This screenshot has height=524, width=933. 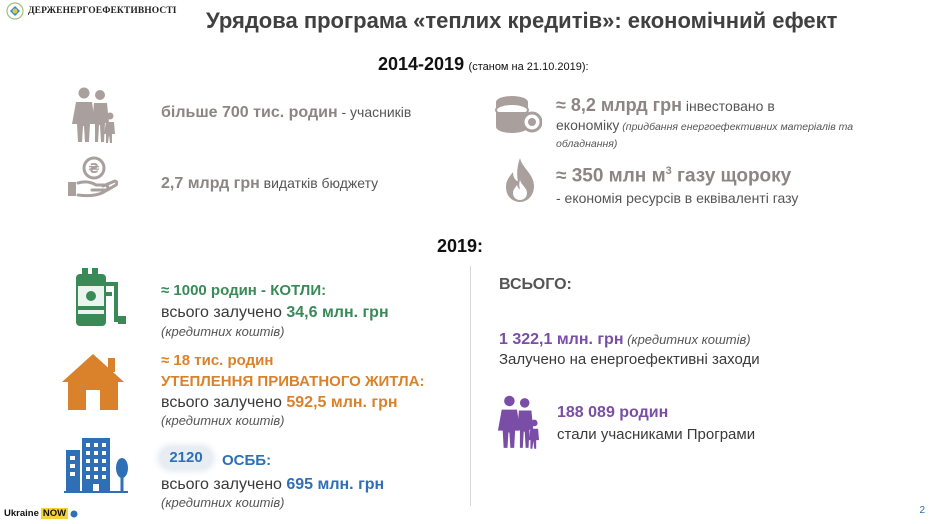 I want to click on ukraine-now-logo: Ukraine NOW, so click(x=41, y=513).